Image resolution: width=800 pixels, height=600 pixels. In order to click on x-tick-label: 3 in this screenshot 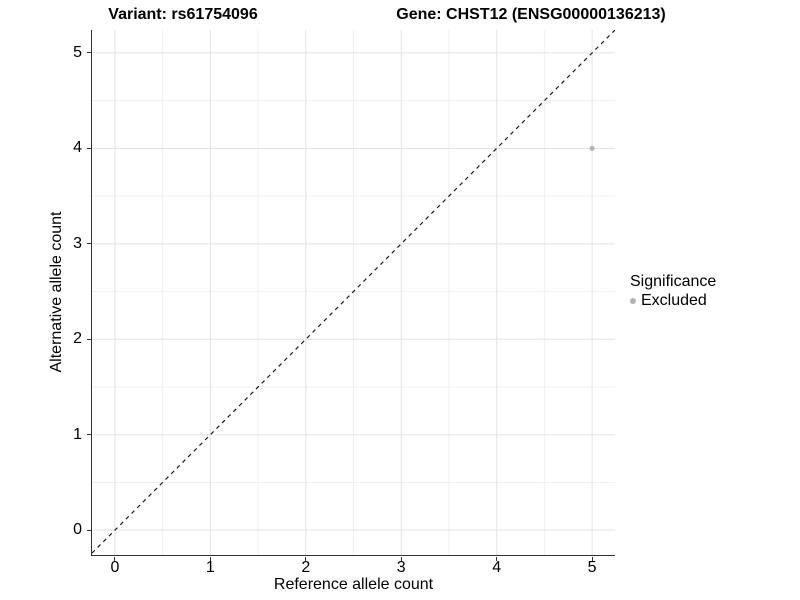, I will do `click(401, 567)`.